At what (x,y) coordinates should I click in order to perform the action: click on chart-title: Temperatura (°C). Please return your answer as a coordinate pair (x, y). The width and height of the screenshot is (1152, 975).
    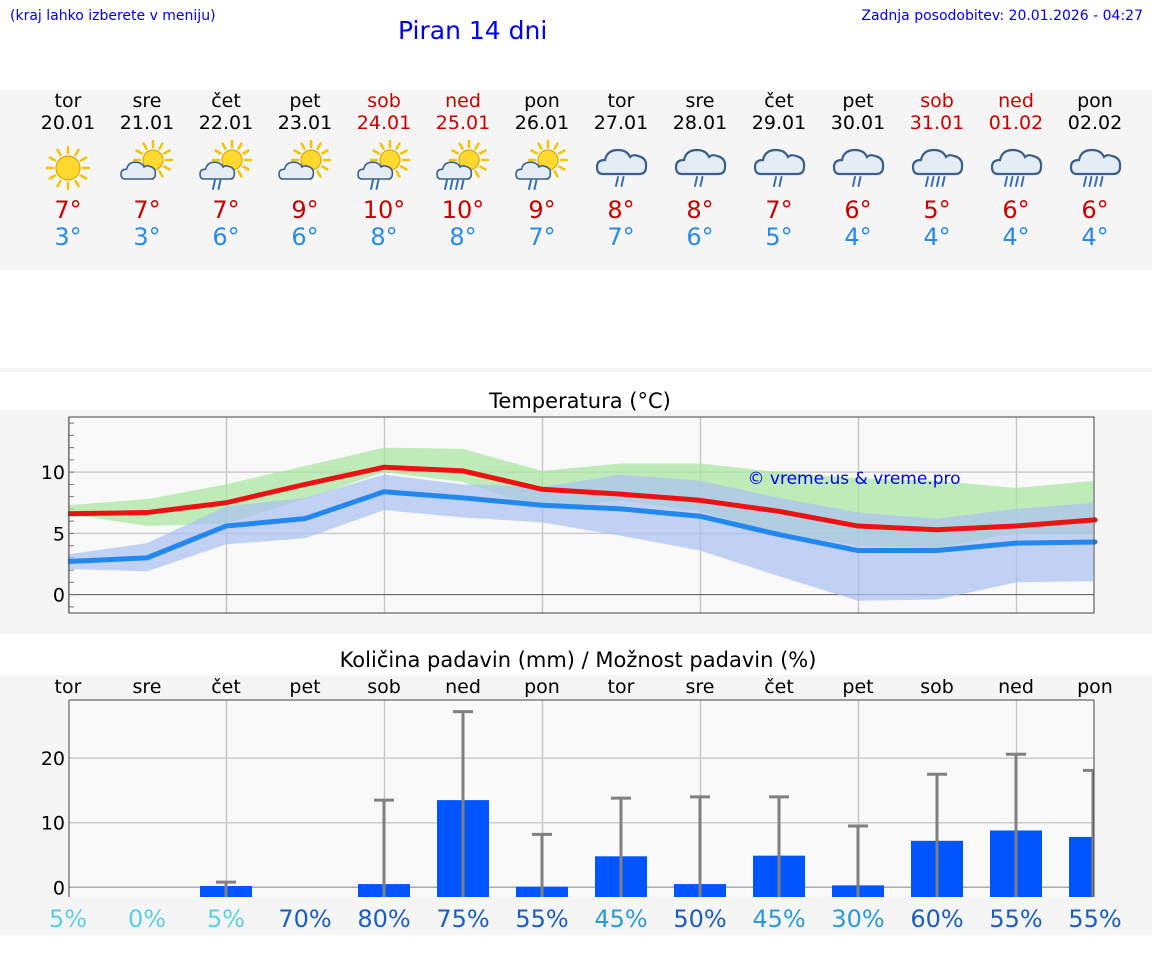
    Looking at the image, I should click on (579, 401).